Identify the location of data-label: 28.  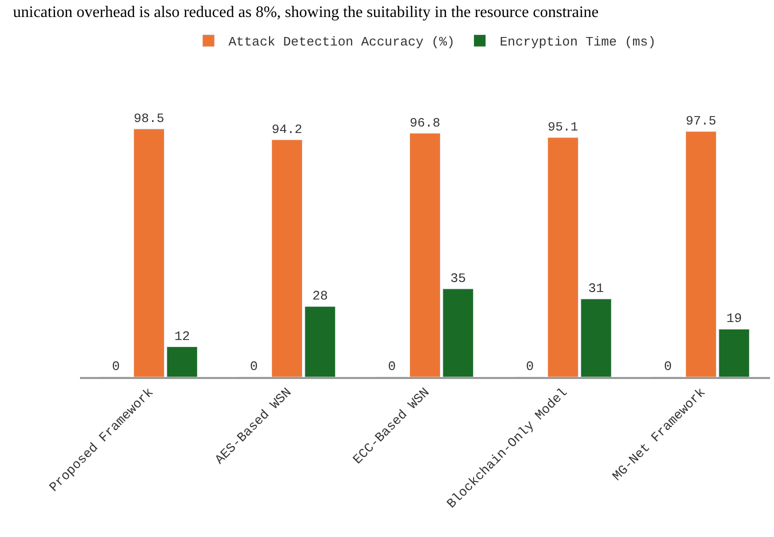
(320, 296).